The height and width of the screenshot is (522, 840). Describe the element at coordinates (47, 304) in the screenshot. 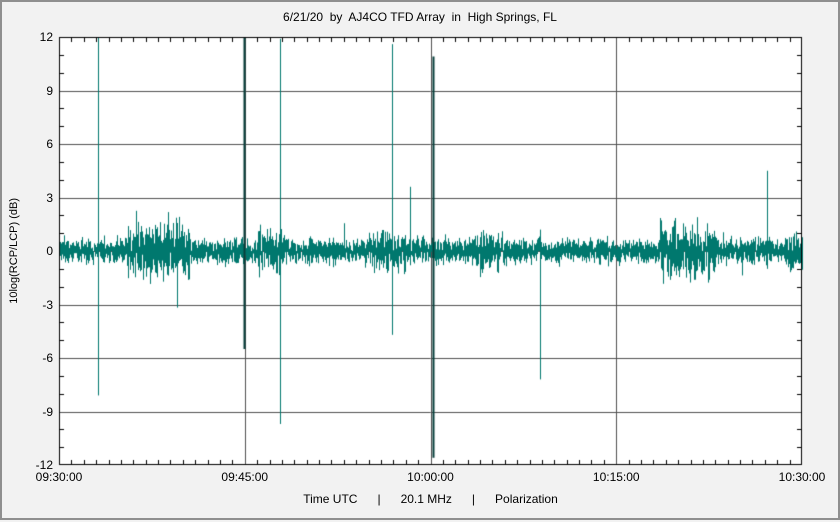

I see `y-tick-label: -3` at that location.